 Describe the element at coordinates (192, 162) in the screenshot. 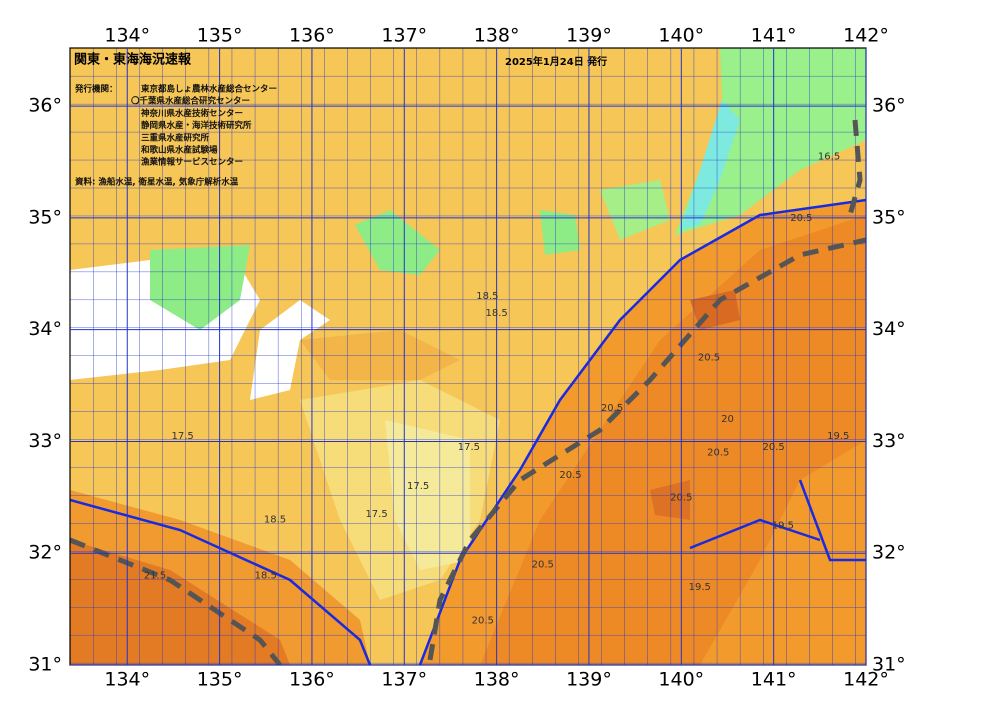

I see `agency: 漁業情報サービスセンター` at that location.